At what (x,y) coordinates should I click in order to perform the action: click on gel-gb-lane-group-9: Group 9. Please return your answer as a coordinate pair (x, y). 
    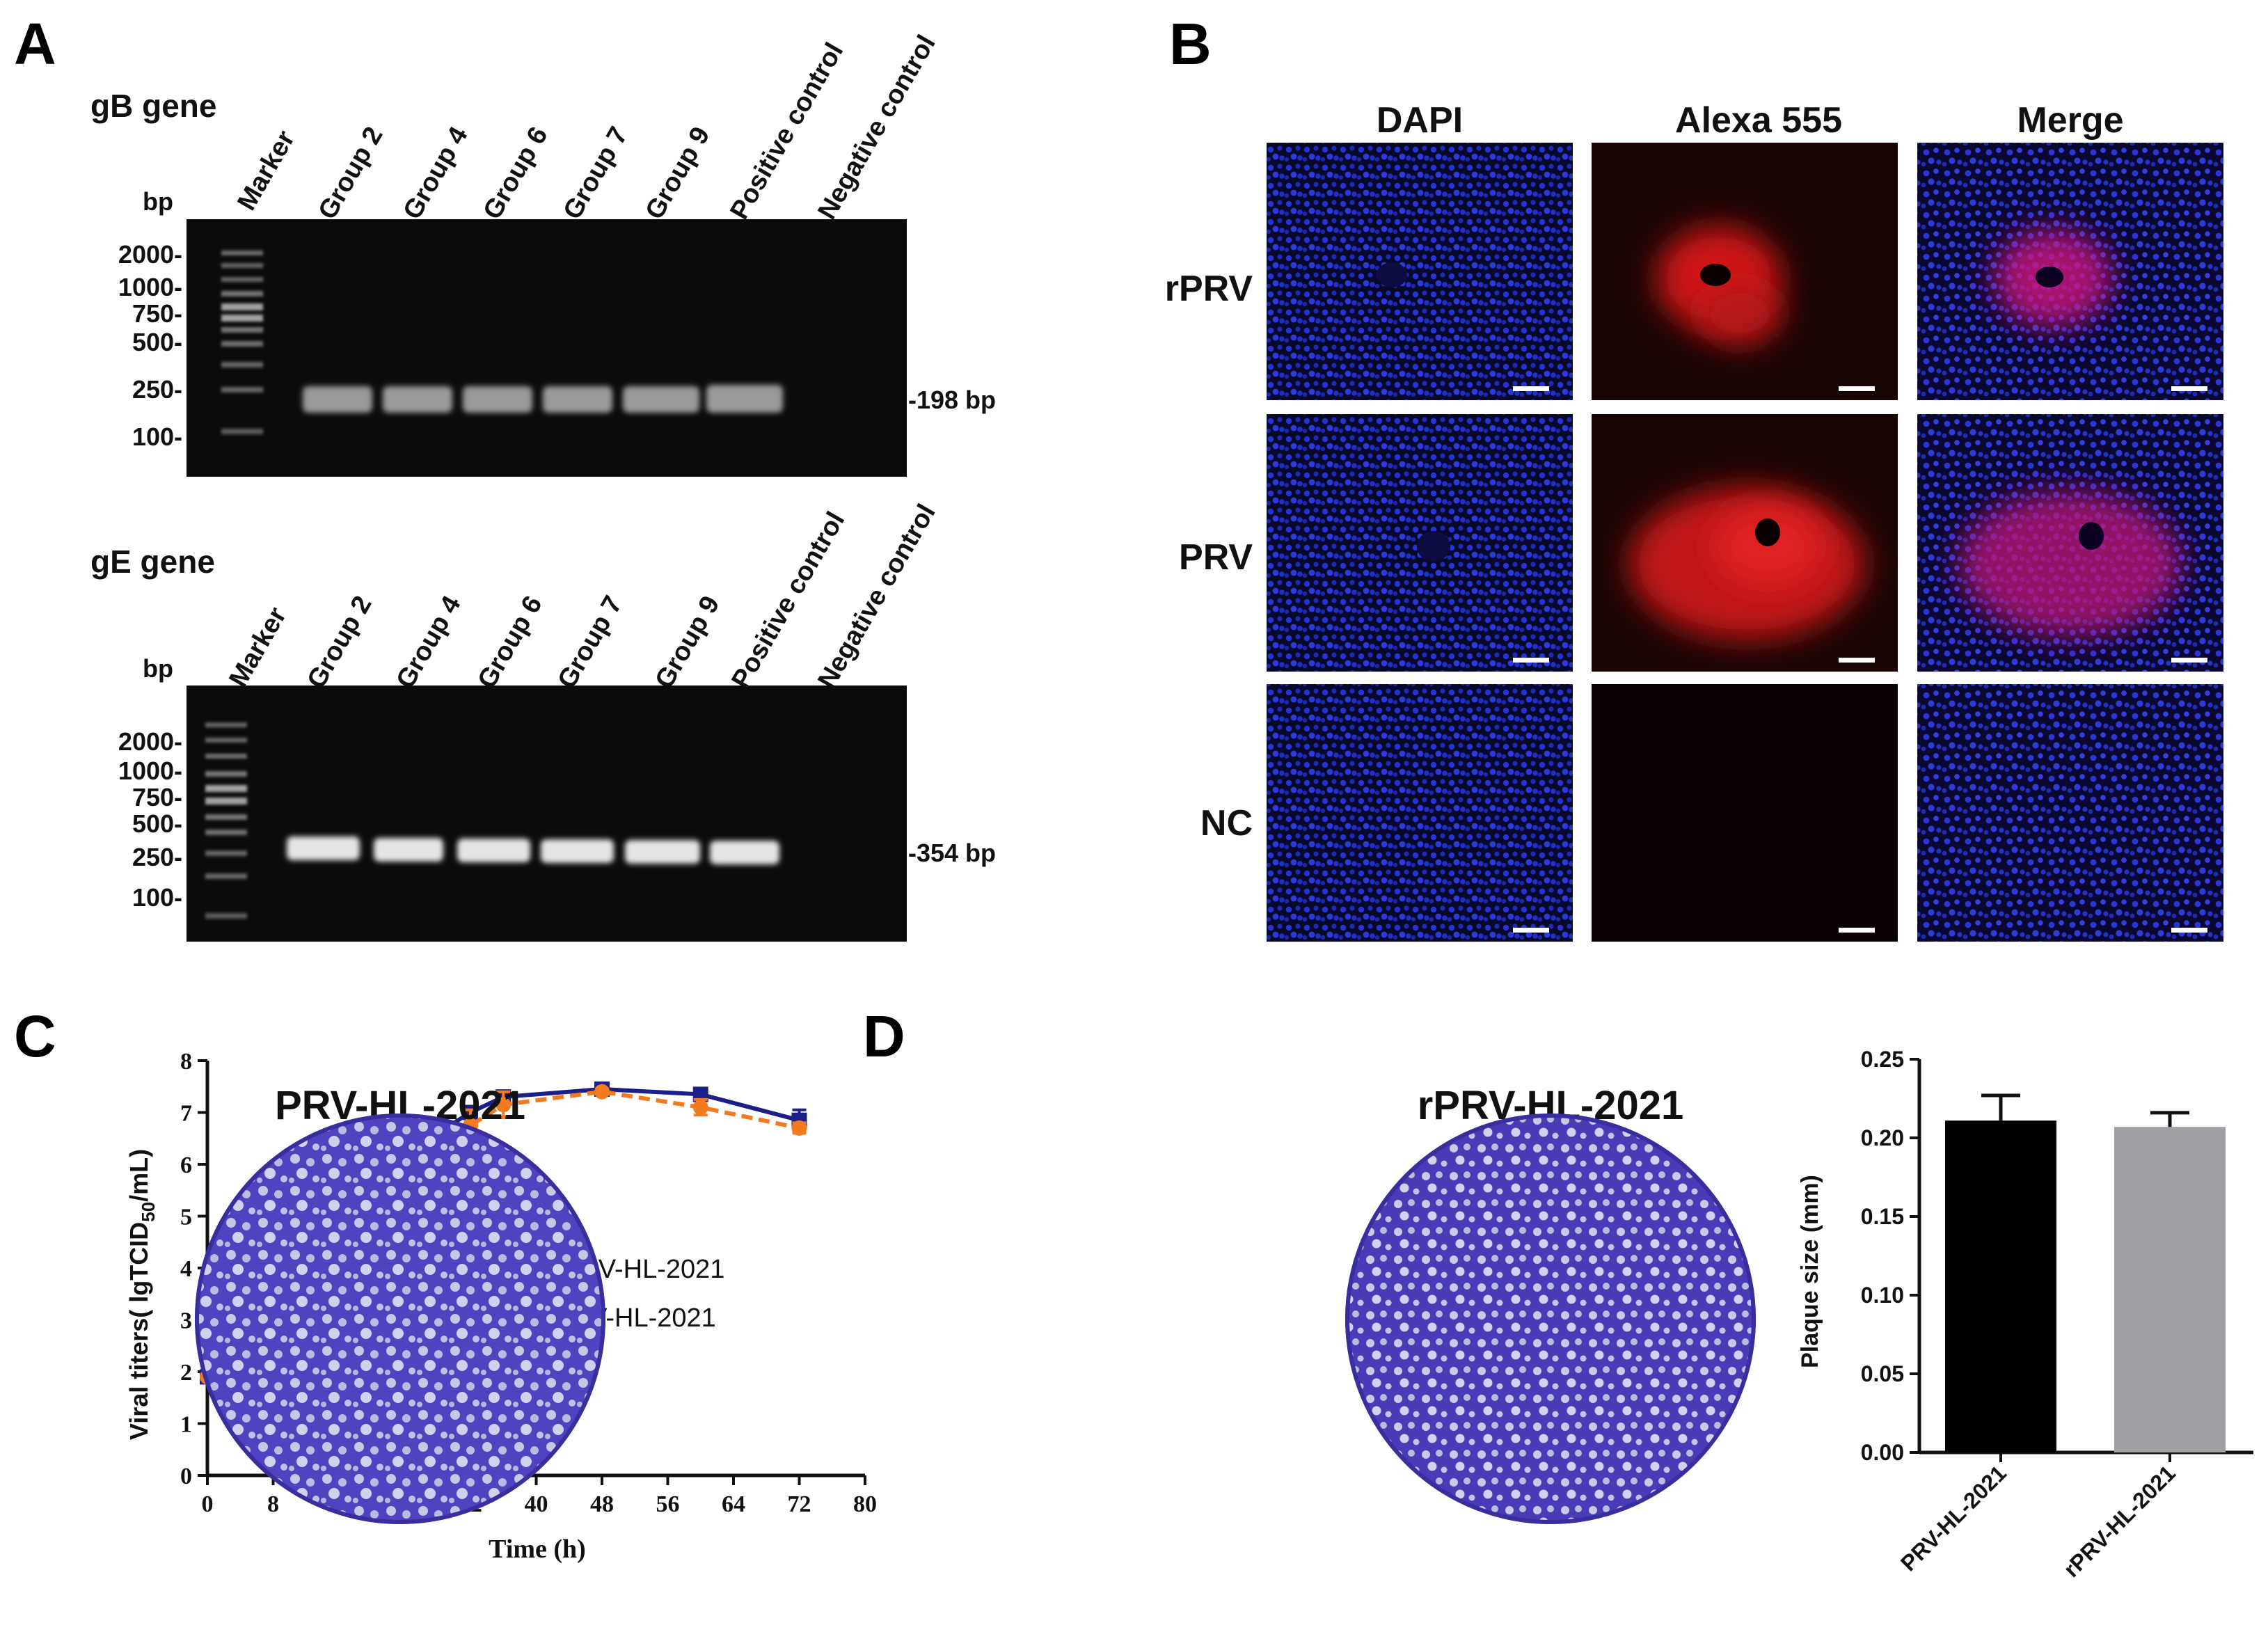
    Looking at the image, I should click on (677, 173).